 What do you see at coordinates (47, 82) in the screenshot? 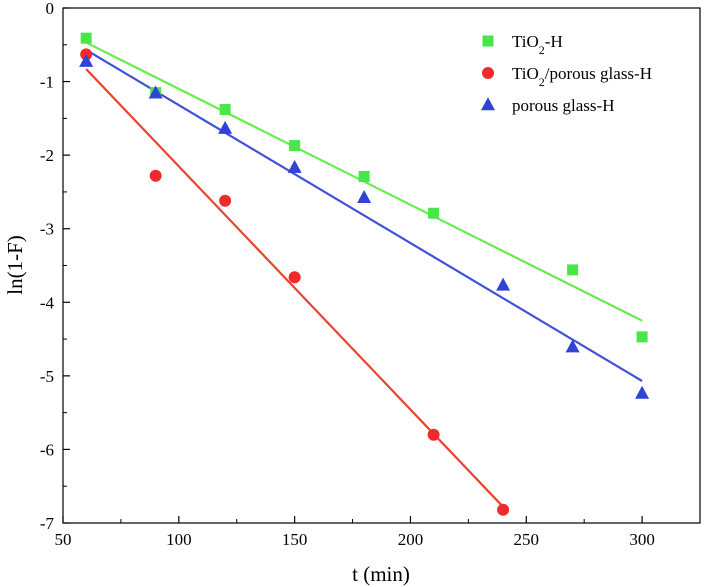
I see `y-tick-label: -1` at bounding box center [47, 82].